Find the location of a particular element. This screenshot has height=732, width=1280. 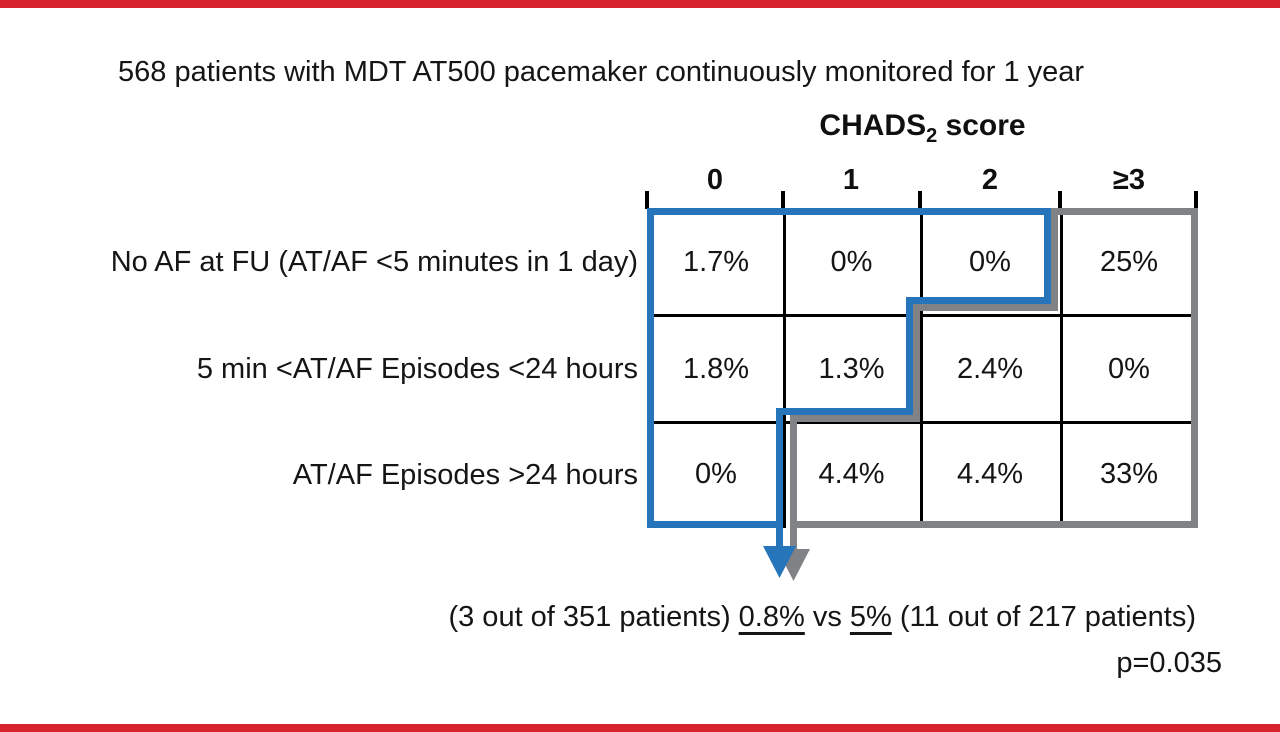

cell-r0-c2: 0% is located at coordinates (990, 262).